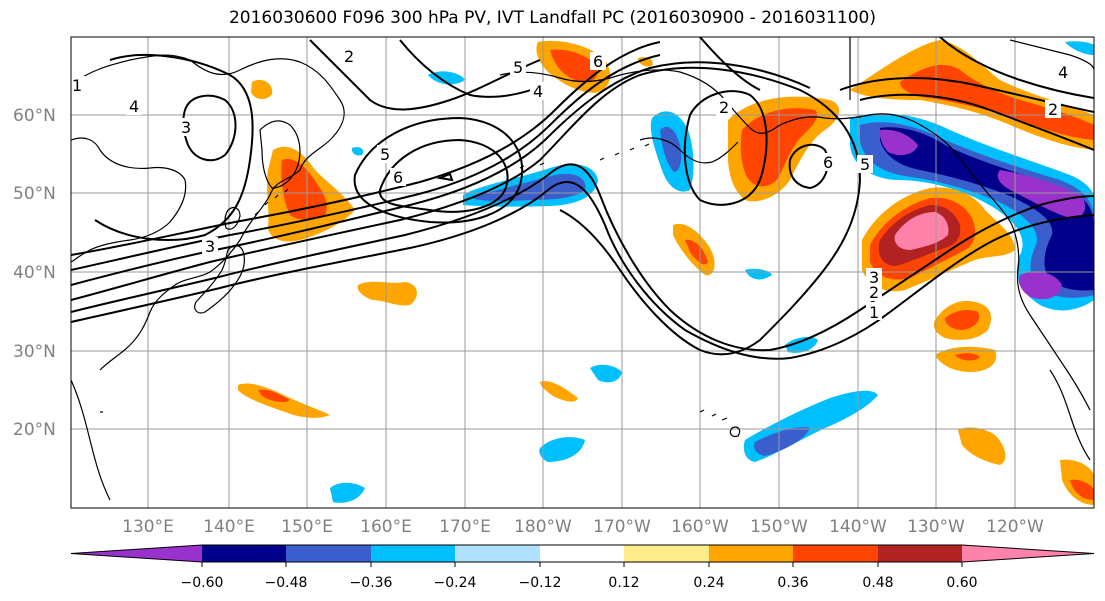  I want to click on lon-label: 130°W, so click(936, 527).